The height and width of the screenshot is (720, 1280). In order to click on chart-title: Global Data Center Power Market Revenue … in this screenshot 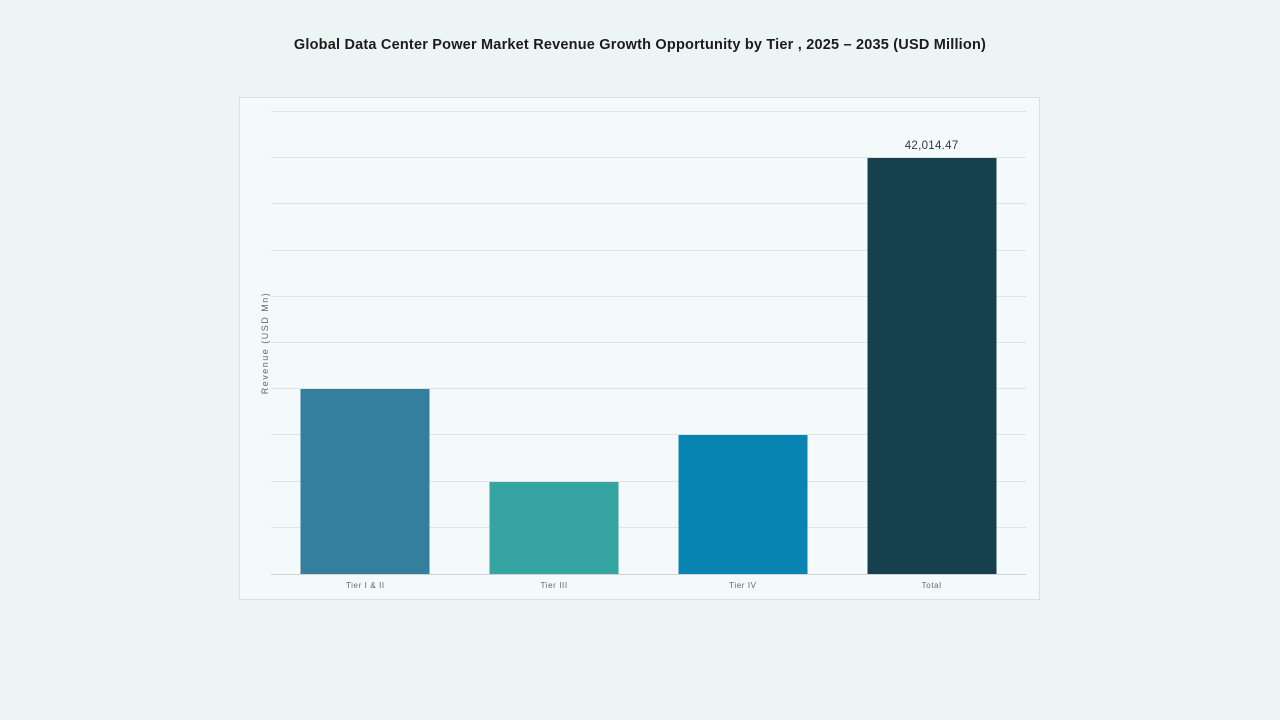, I will do `click(640, 45)`.